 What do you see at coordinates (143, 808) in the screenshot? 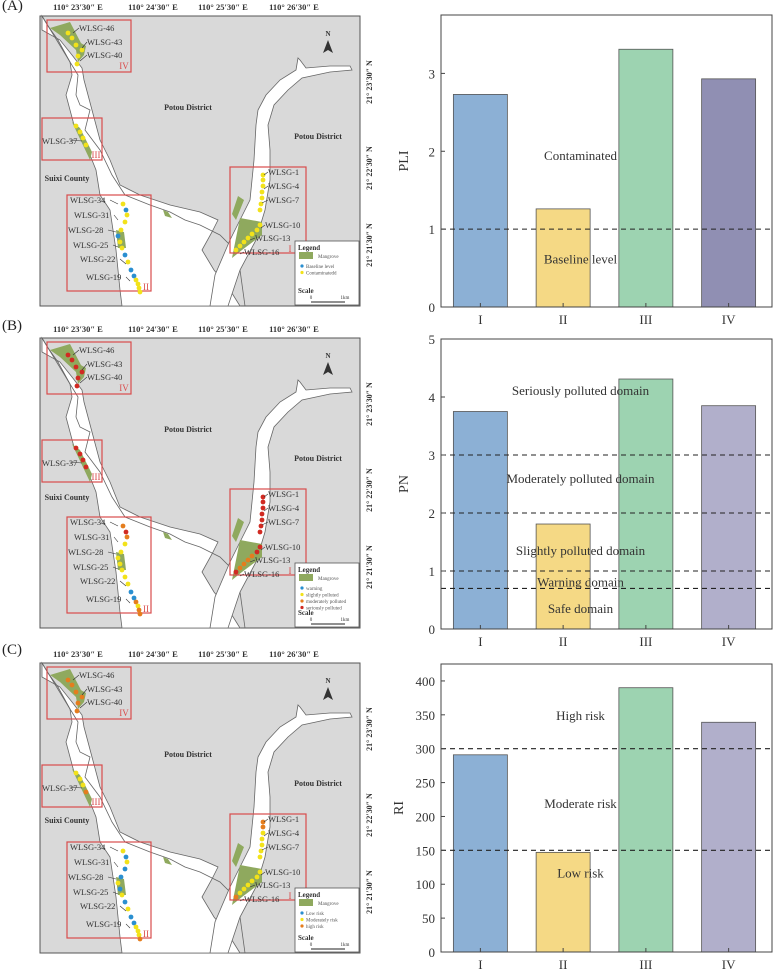
I see `coast-line` at bounding box center [143, 808].